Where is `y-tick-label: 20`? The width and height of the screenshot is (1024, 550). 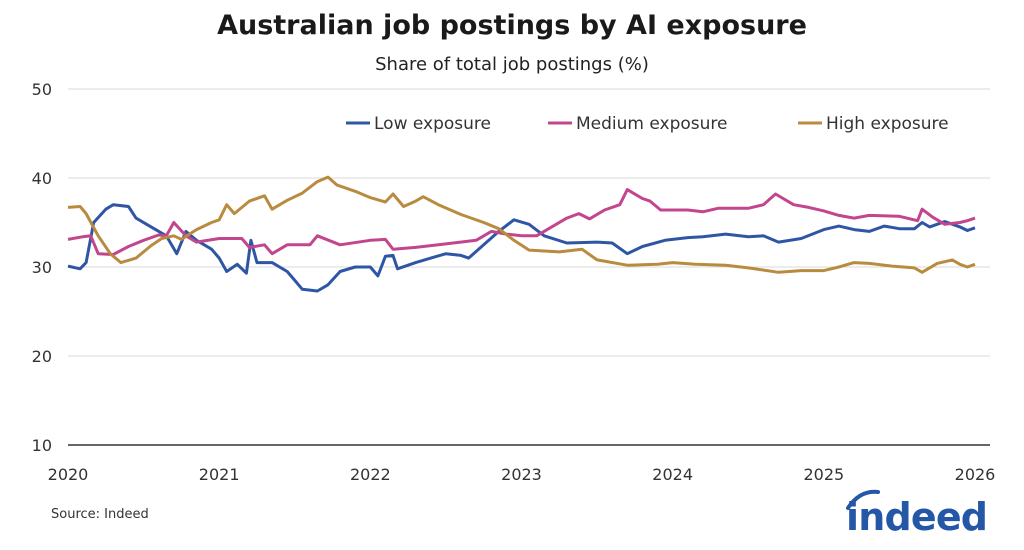
y-tick-label: 20 is located at coordinates (42, 356).